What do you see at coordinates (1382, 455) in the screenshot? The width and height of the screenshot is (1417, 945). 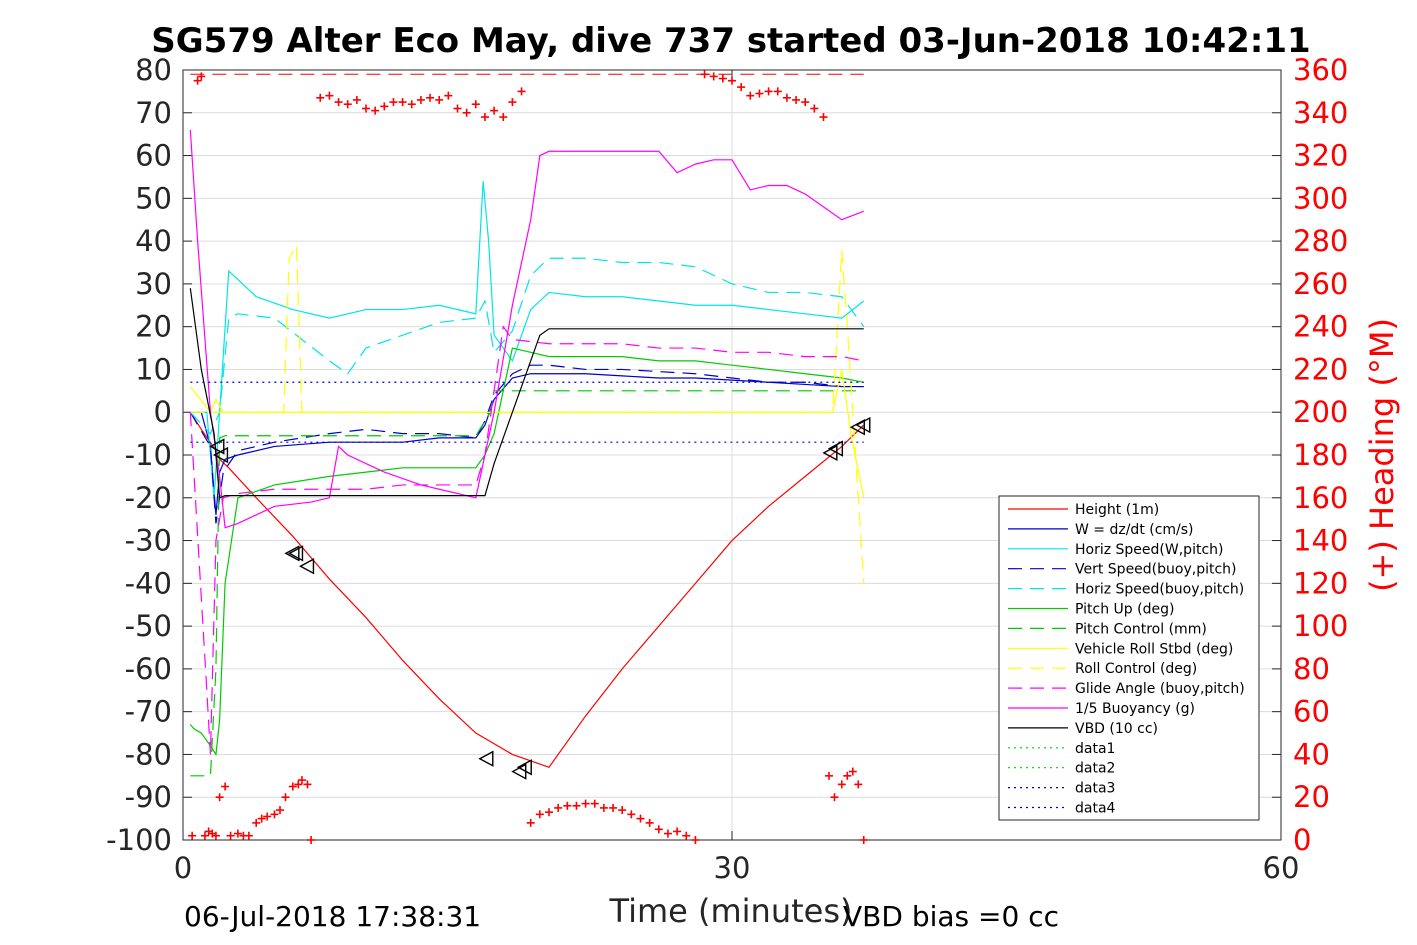 I see `right-axis-label: (+) Heading (°M)` at bounding box center [1382, 455].